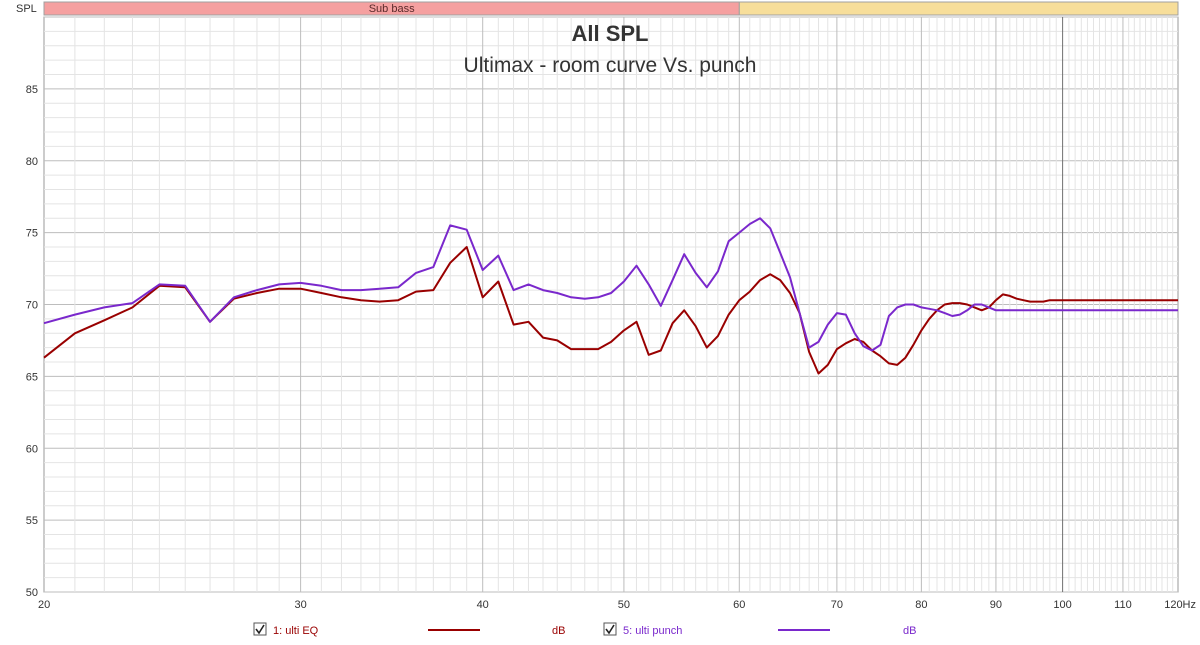  I want to click on y-tick-label: 80, so click(32, 162).